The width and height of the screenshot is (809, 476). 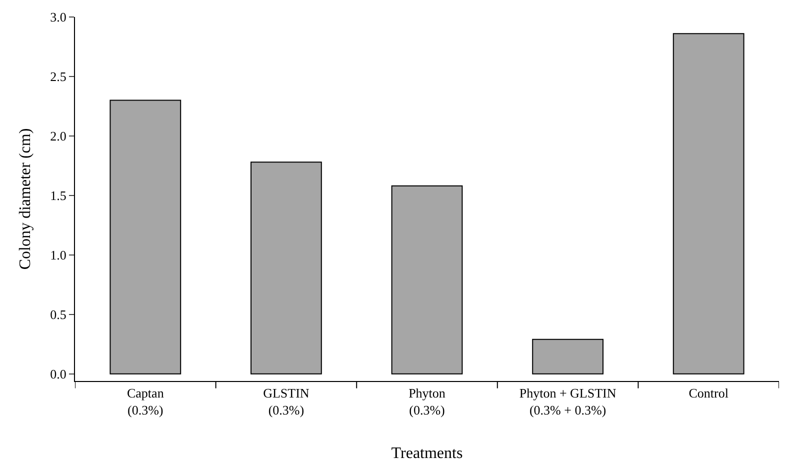 I want to click on y-tick-label: 0.5, so click(x=58, y=314).